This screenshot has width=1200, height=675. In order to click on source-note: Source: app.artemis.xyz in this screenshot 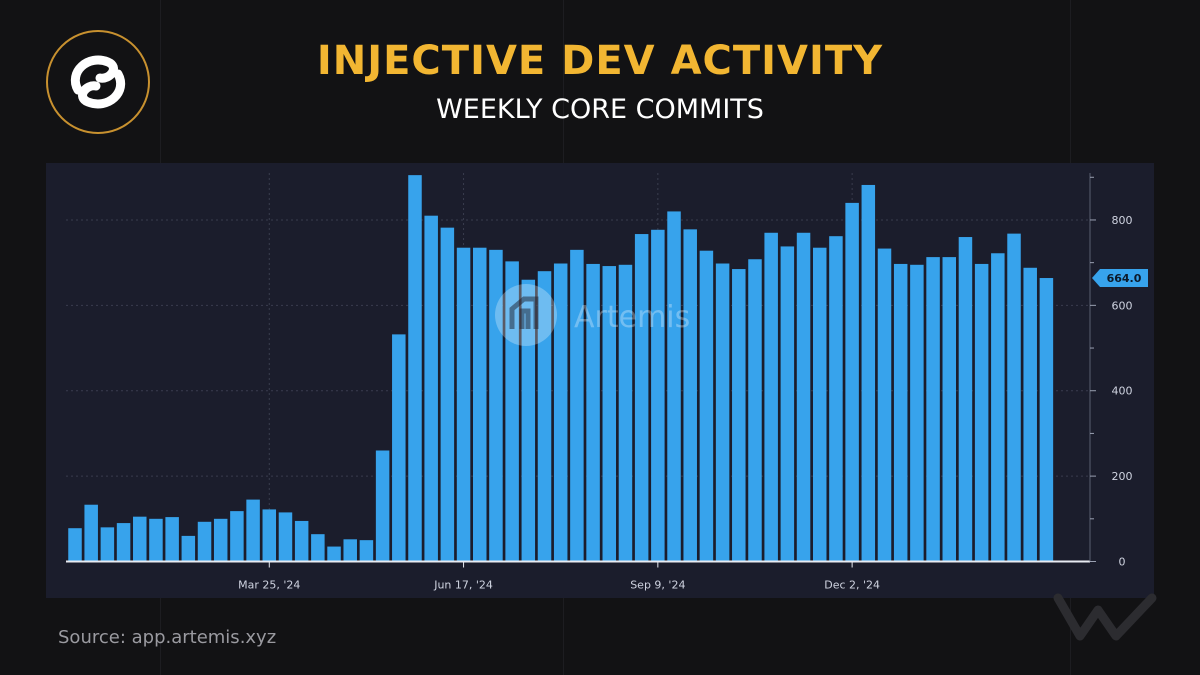, I will do `click(167, 637)`.